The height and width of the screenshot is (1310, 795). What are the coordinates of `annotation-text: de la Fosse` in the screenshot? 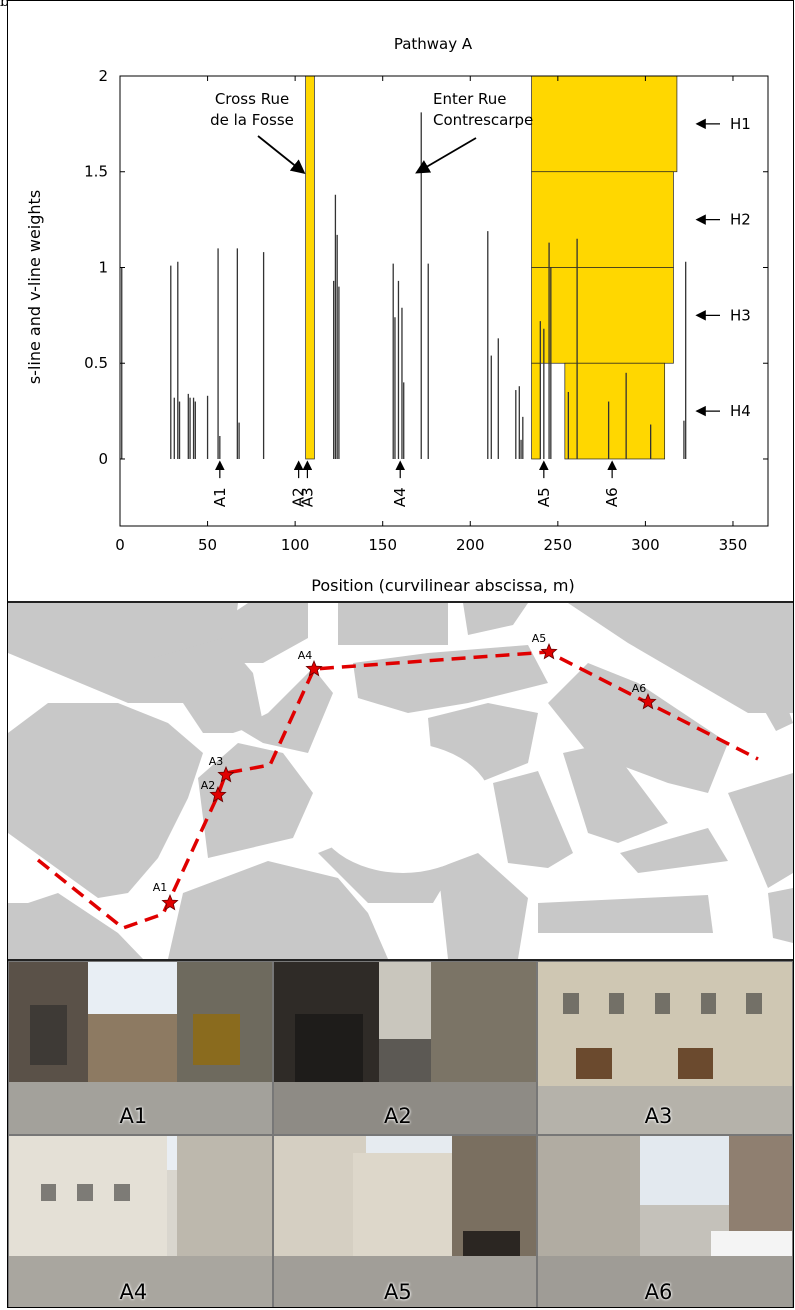 It's located at (252, 120).